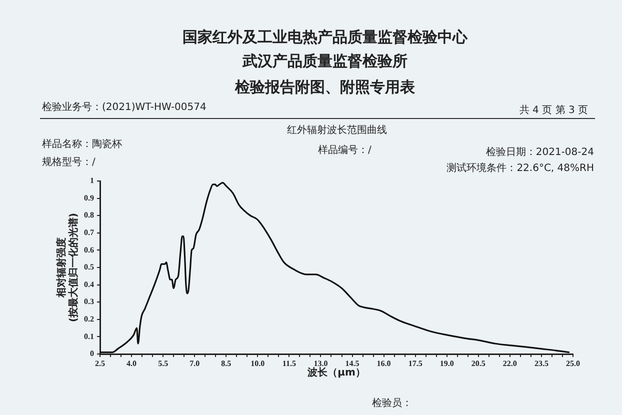  What do you see at coordinates (540, 152) in the screenshot?
I see `text: 检验日期：2021-08-24` at bounding box center [540, 152].